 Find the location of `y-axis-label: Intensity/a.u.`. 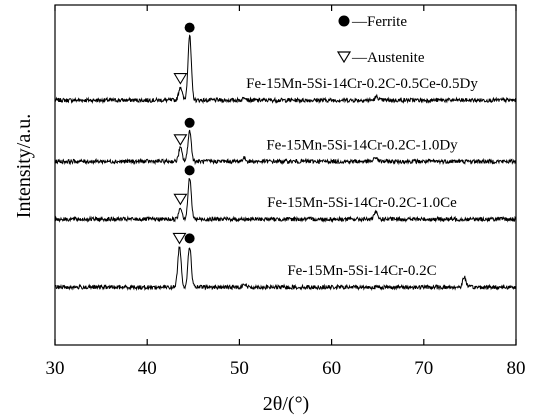

y-axis-label: Intensity/a.u. is located at coordinates (24, 166).